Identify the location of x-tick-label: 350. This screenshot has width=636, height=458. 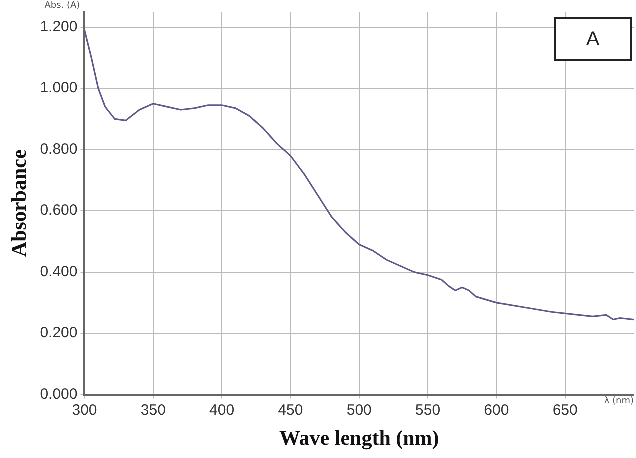
(153, 410).